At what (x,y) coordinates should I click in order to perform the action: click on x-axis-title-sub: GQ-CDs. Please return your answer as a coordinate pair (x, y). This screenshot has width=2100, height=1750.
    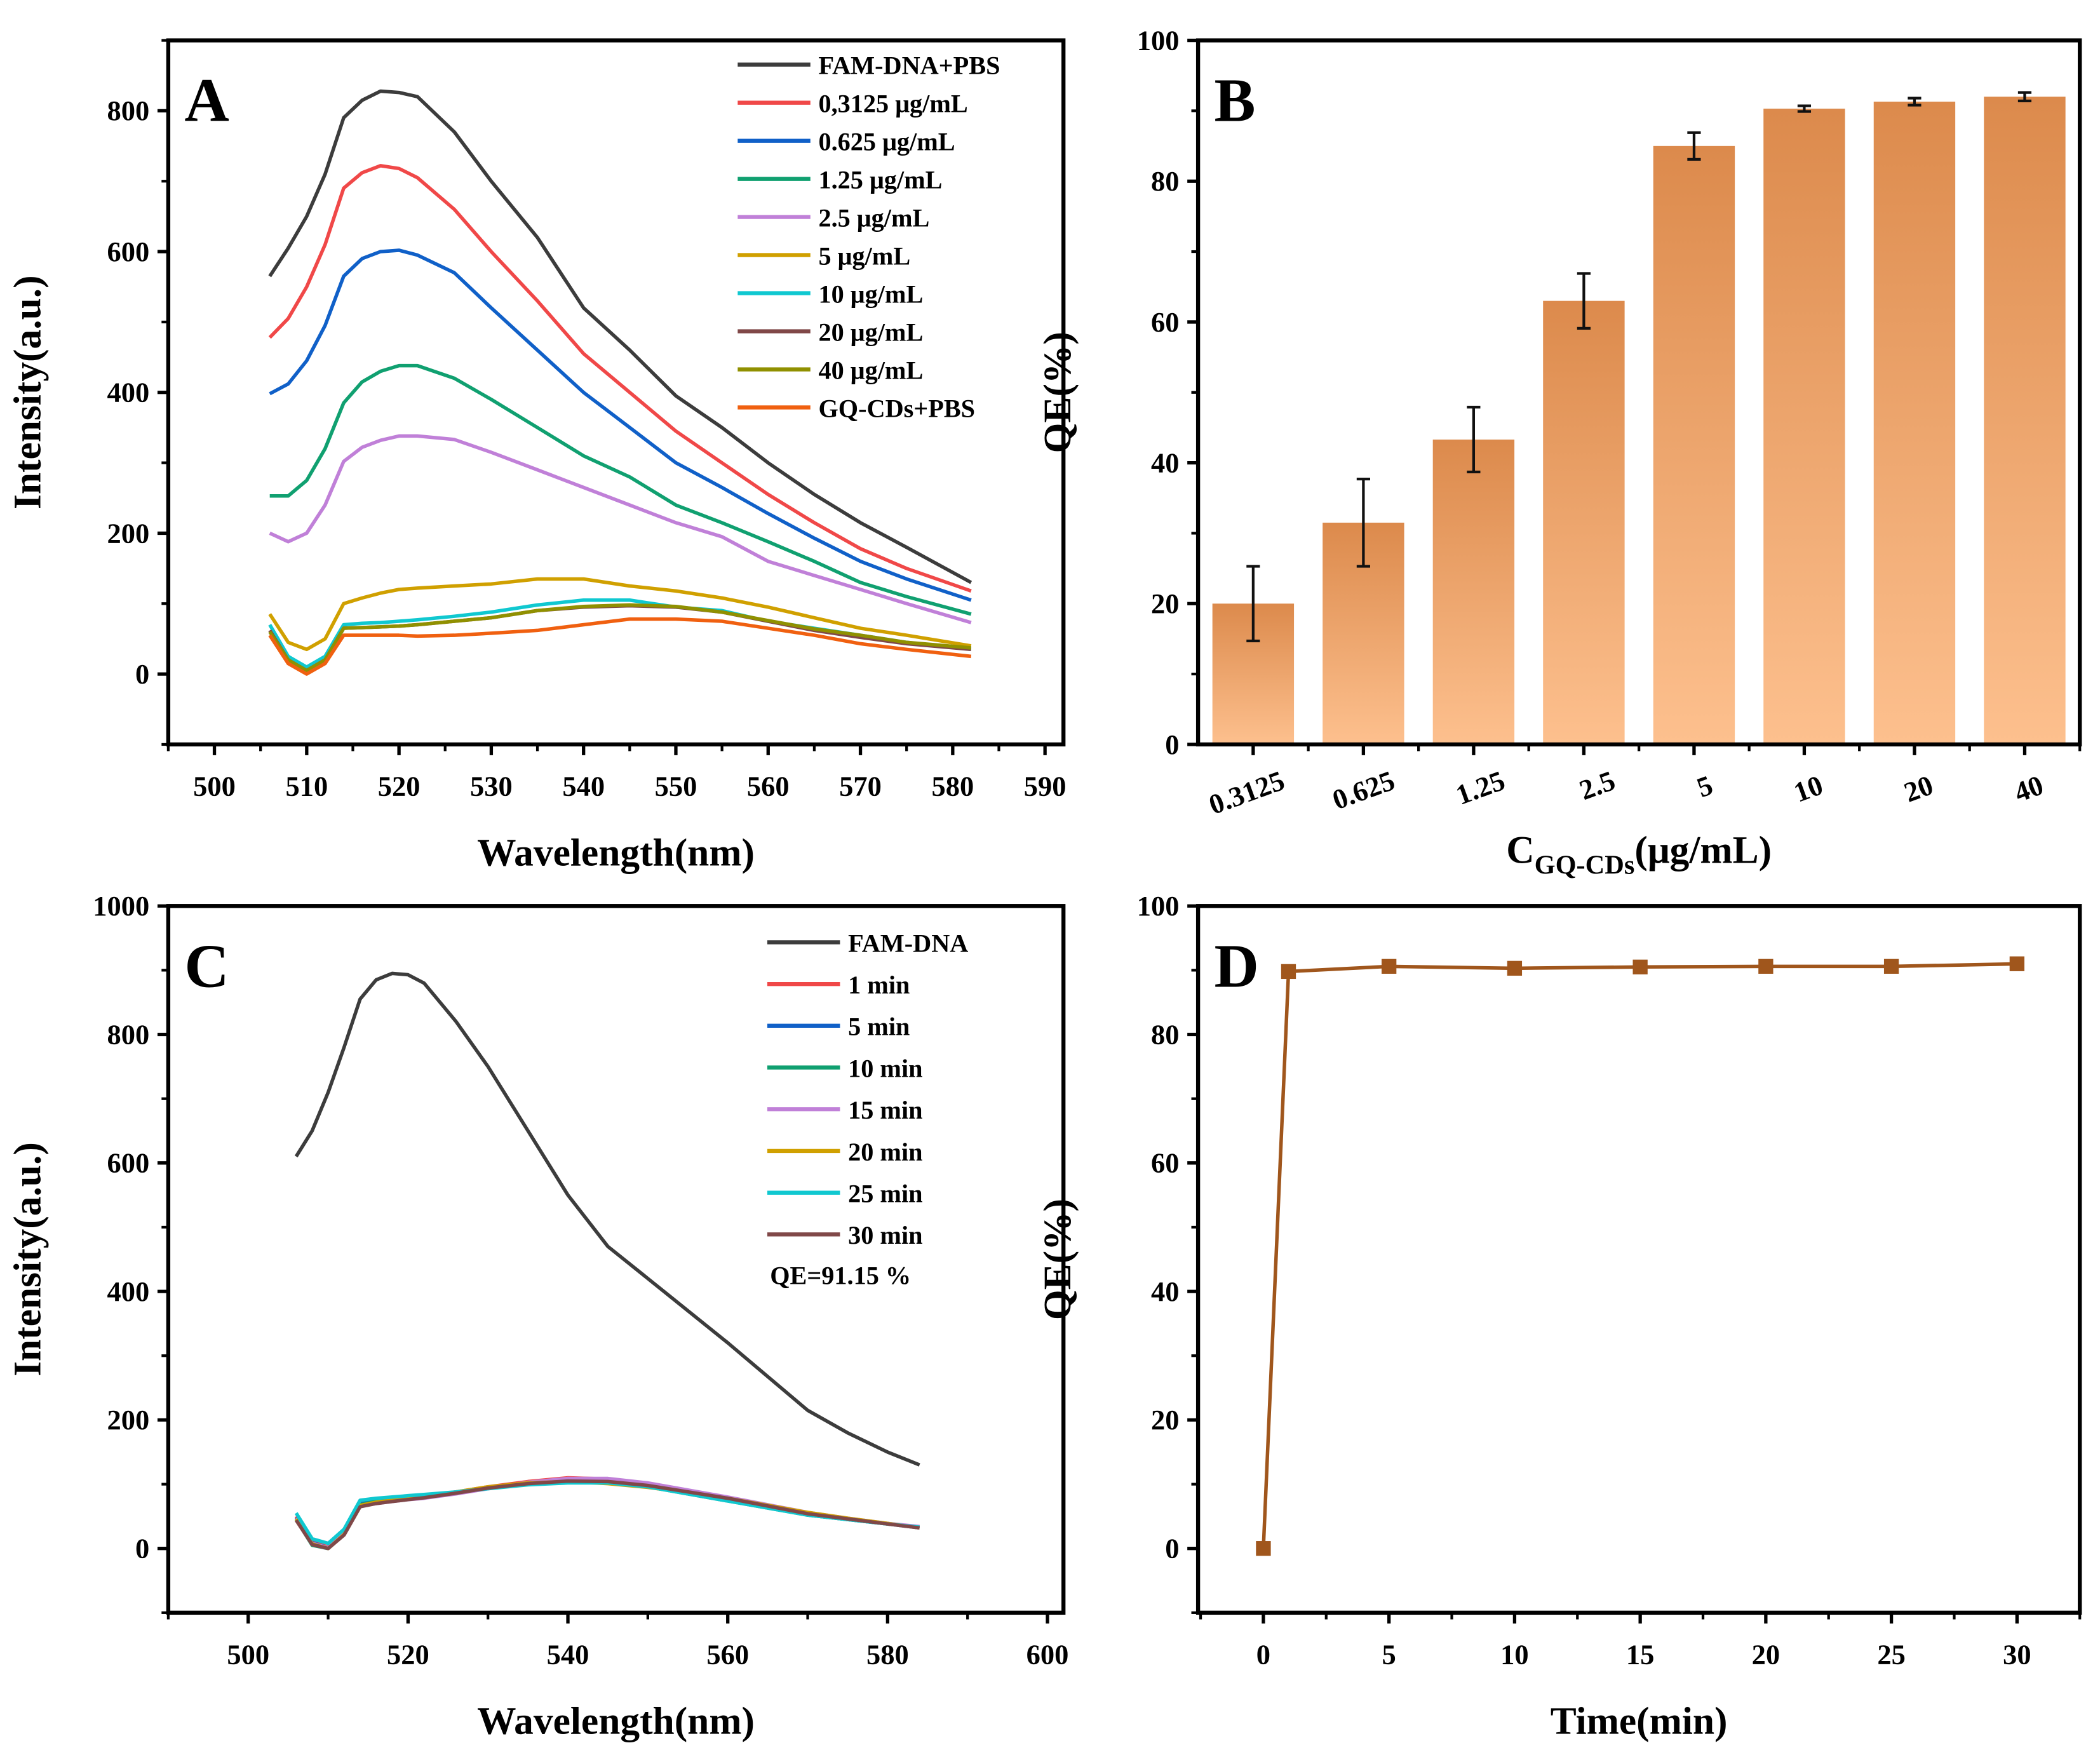
    Looking at the image, I should click on (1585, 865).